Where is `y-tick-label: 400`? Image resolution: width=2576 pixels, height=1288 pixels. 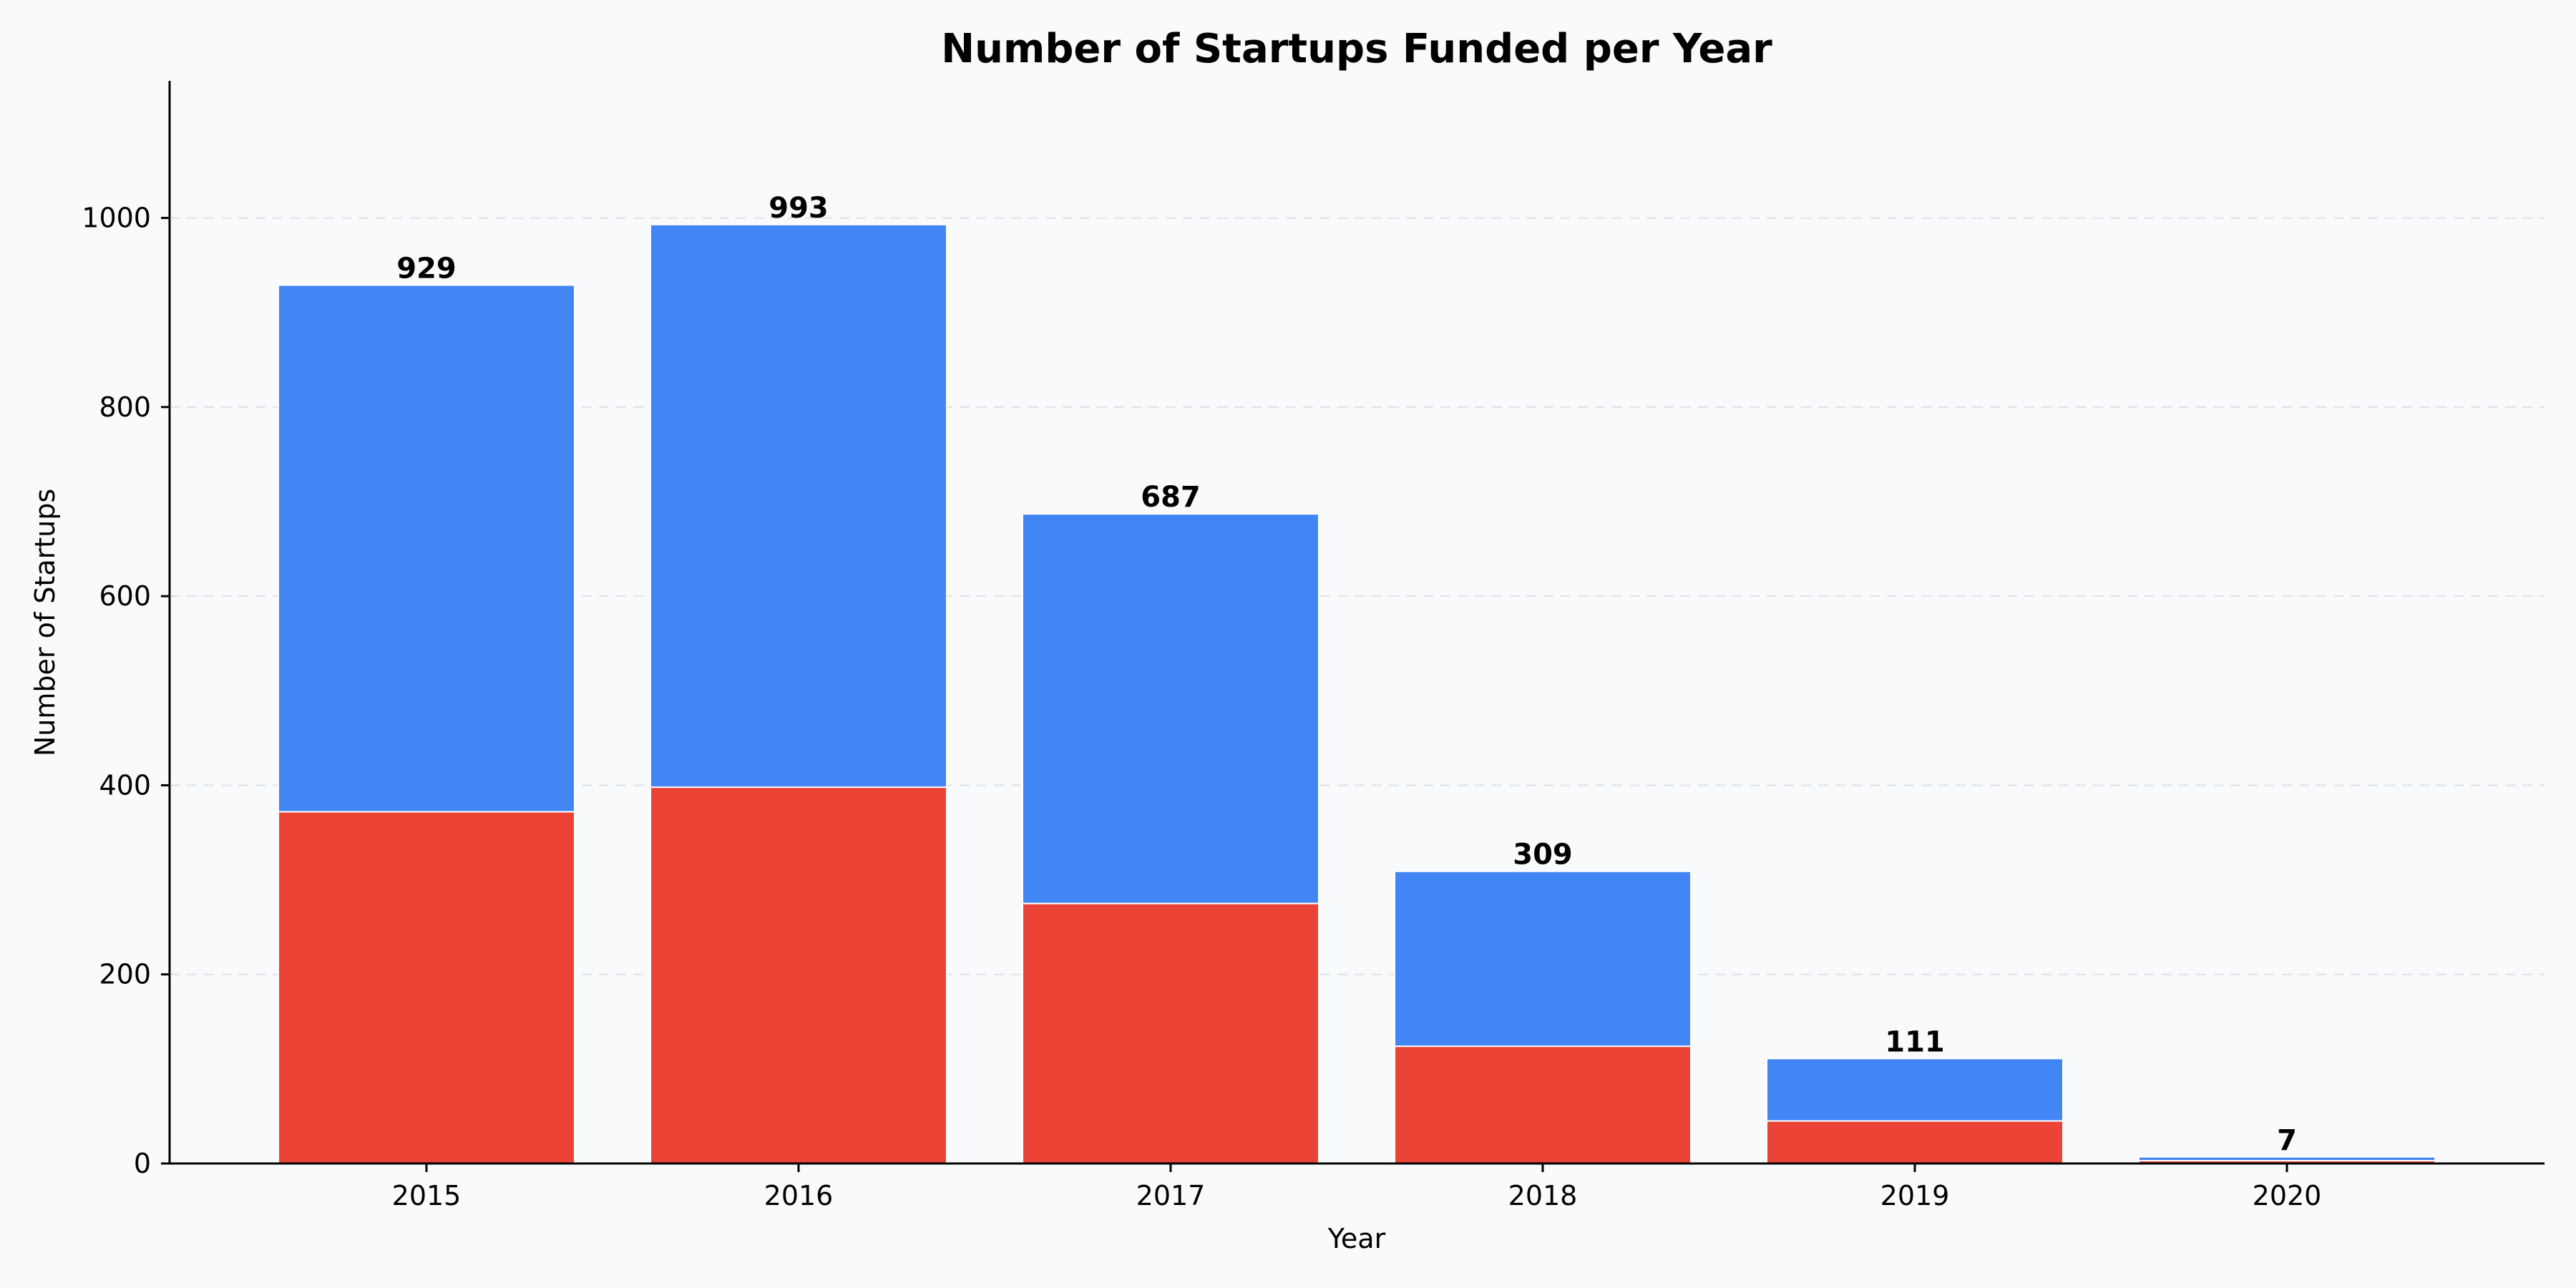 y-tick-label: 400 is located at coordinates (125, 785).